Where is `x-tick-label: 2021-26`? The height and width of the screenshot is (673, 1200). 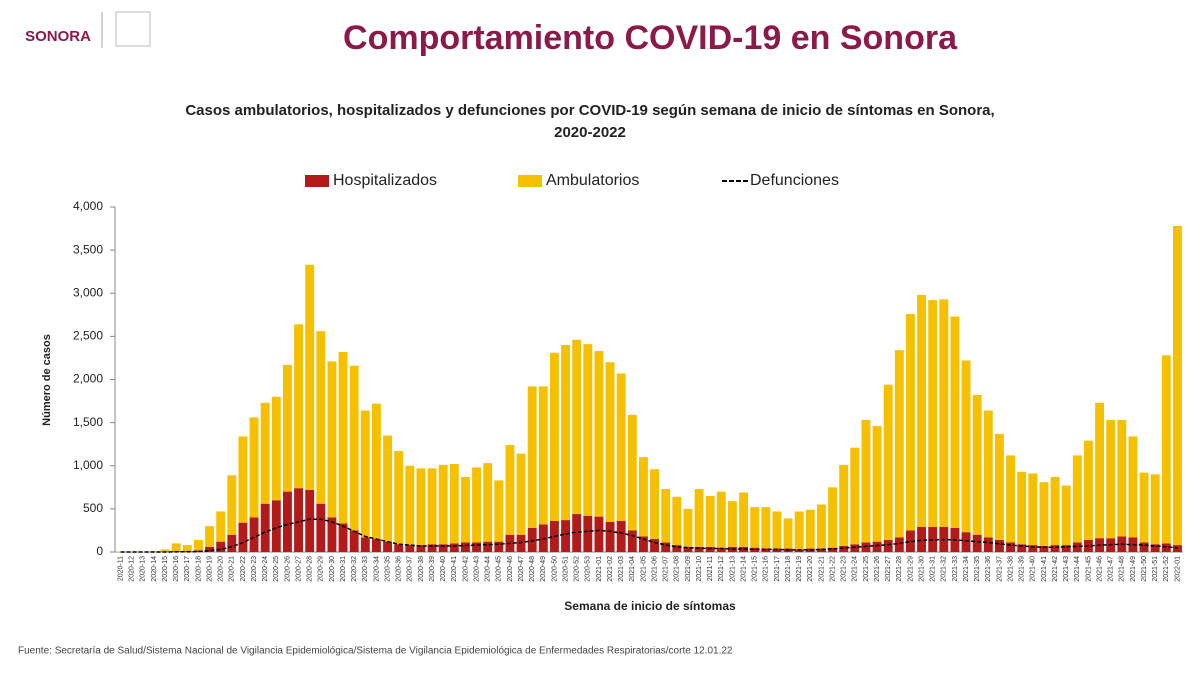 x-tick-label: 2021-26 is located at coordinates (877, 569).